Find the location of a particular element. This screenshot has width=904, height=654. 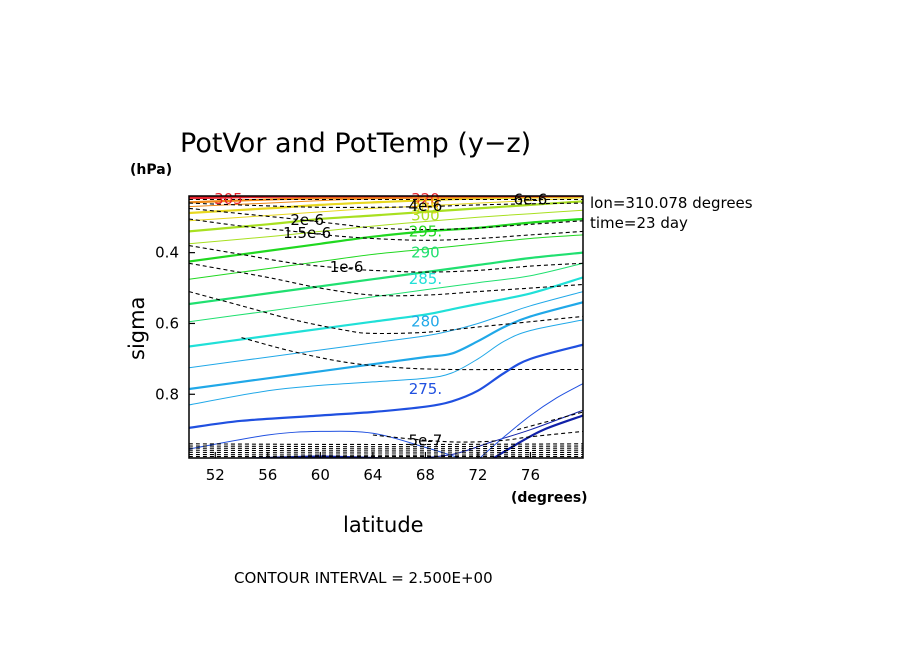

contour-label: 4e-6 is located at coordinates (426, 206).